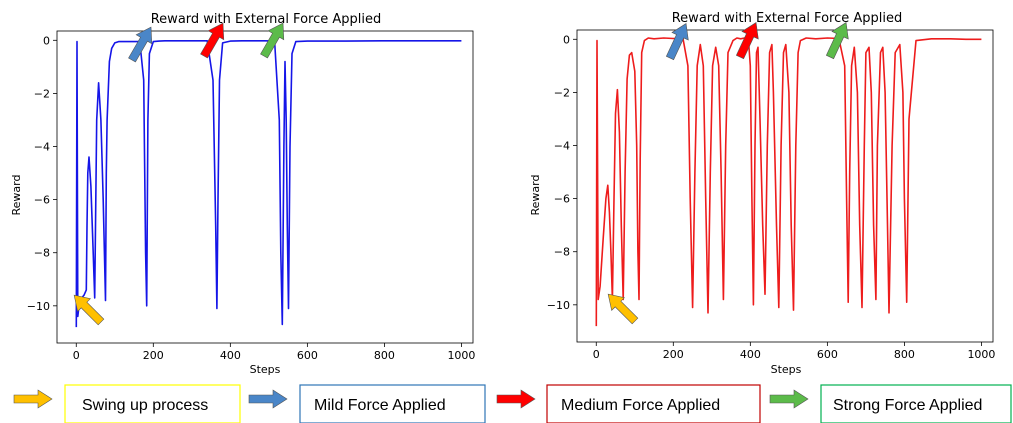 The image size is (1013, 423). I want to click on strong-force-legend-arrow-icon, so click(789, 399).